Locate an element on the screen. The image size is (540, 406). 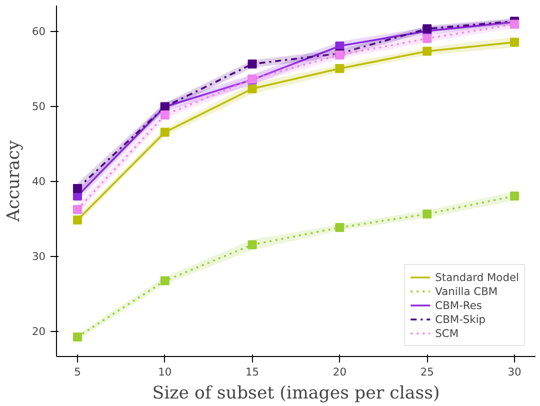
legend-label: CBM-Res is located at coordinates (458, 305).